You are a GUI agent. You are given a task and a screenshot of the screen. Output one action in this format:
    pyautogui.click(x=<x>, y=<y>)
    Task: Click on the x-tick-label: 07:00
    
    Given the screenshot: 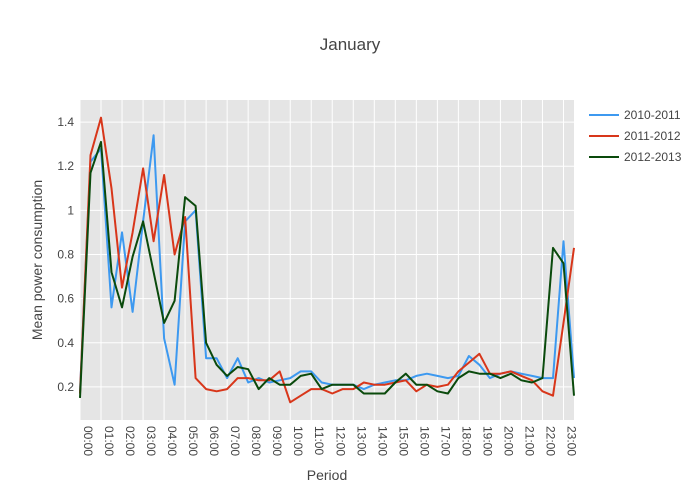 What is the action you would take?
    pyautogui.click(x=235, y=441)
    